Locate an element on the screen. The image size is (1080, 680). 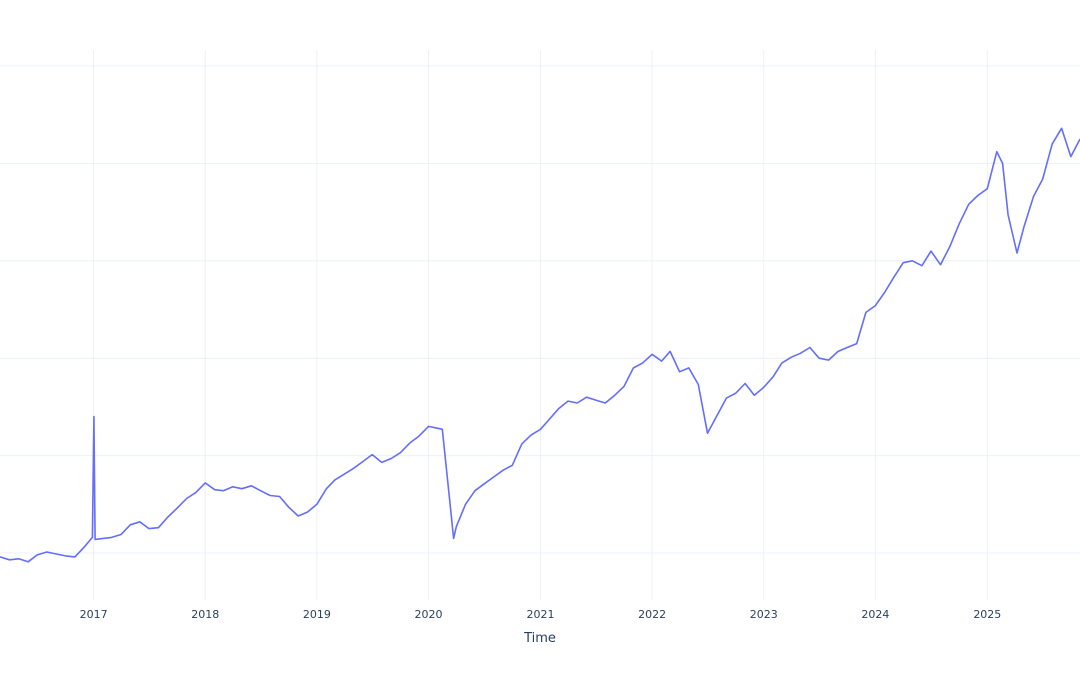
x-axis-title: Time is located at coordinates (539, 638).